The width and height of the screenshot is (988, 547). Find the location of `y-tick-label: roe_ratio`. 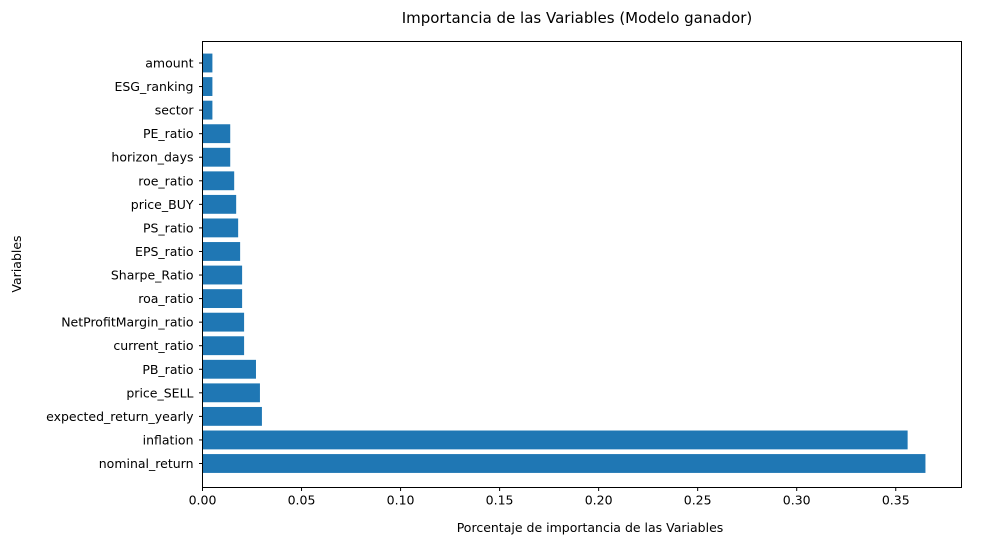

y-tick-label: roe_ratio is located at coordinates (165, 180).